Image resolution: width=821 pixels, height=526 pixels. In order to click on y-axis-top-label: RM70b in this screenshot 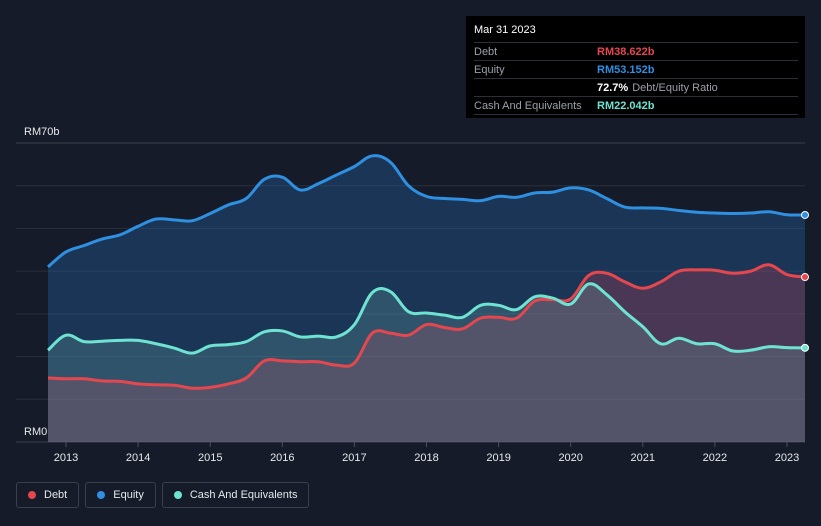, I will do `click(41, 132)`.